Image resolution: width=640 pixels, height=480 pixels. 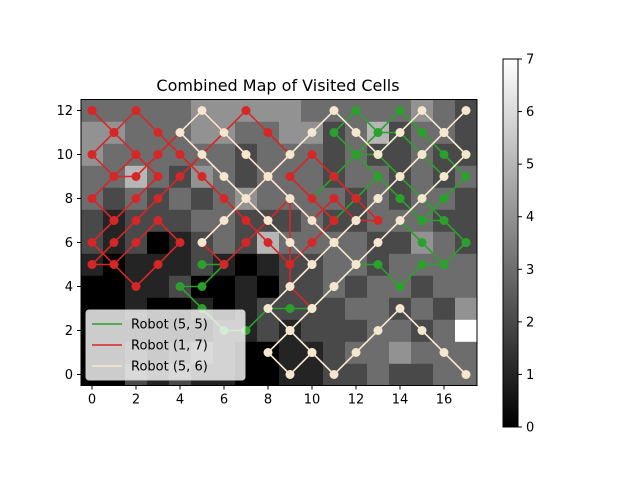 I want to click on legend-label: Robot (5, 5), so click(x=169, y=325).